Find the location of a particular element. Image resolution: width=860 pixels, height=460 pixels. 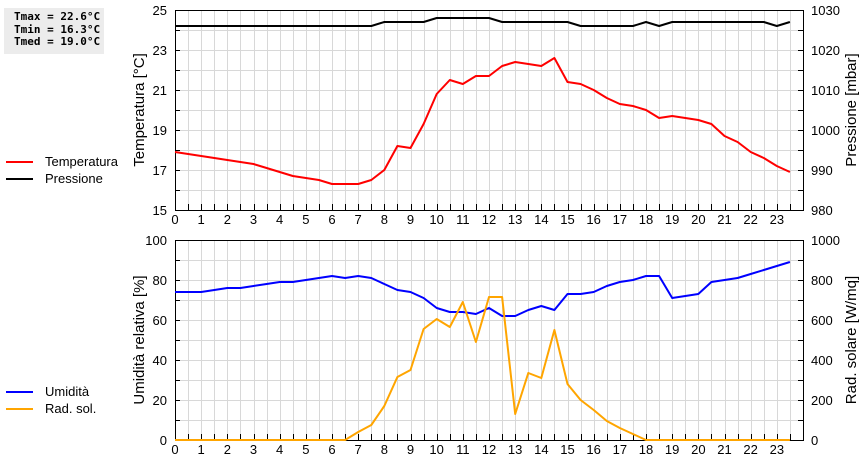

stat-tmin: Tmin = 16.3°C is located at coordinates (57, 29).